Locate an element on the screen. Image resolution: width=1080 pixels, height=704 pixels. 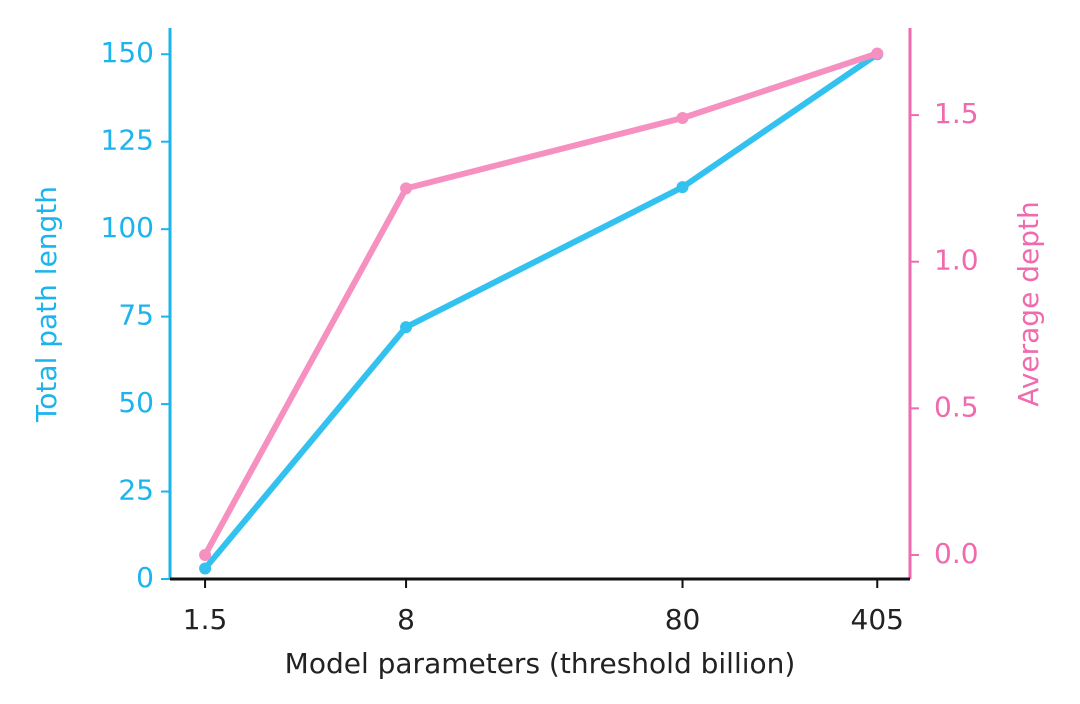
y-tick-label: 25 is located at coordinates (136, 490).